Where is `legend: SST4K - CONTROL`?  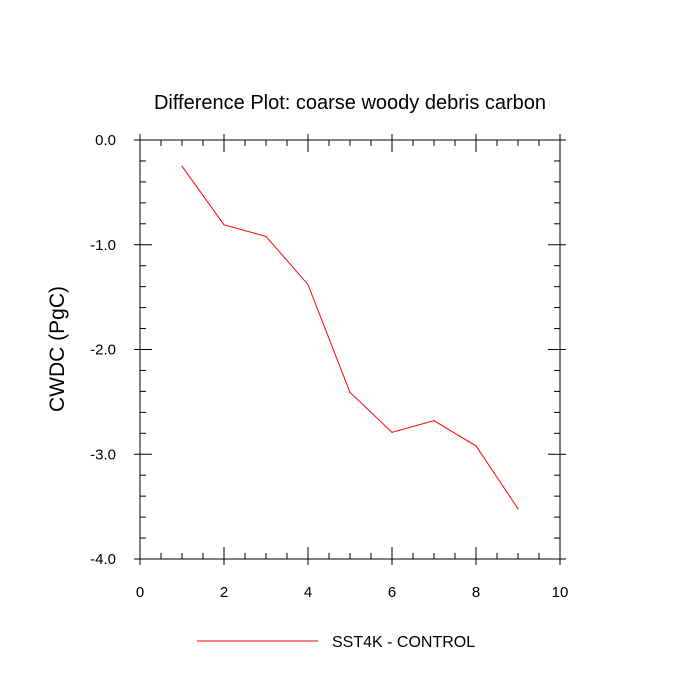 legend: SST4K - CONTROL is located at coordinates (336, 642).